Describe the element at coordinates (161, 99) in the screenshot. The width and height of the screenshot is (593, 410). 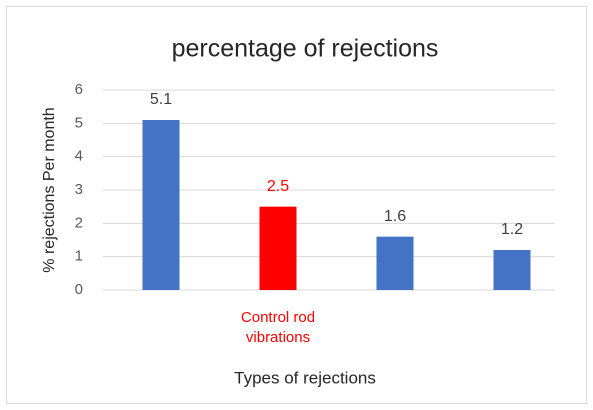
I see `data-label: 5.1` at that location.